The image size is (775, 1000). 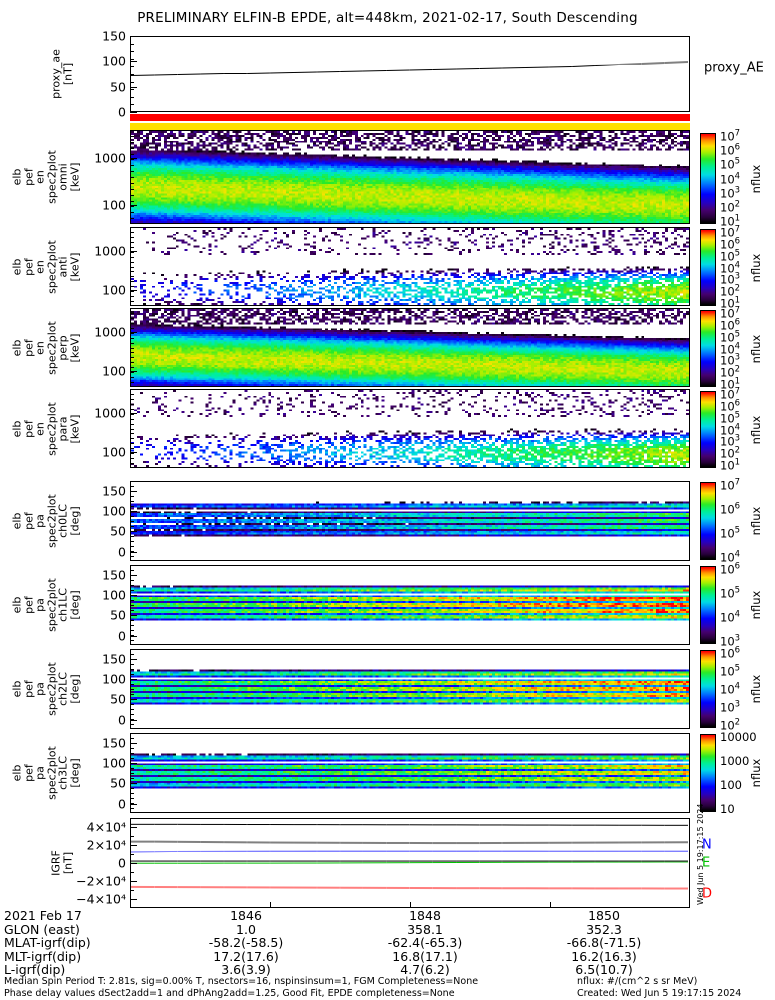 I want to click on panel-elb-pef-pa-ch0lc, so click(x=410, y=521).